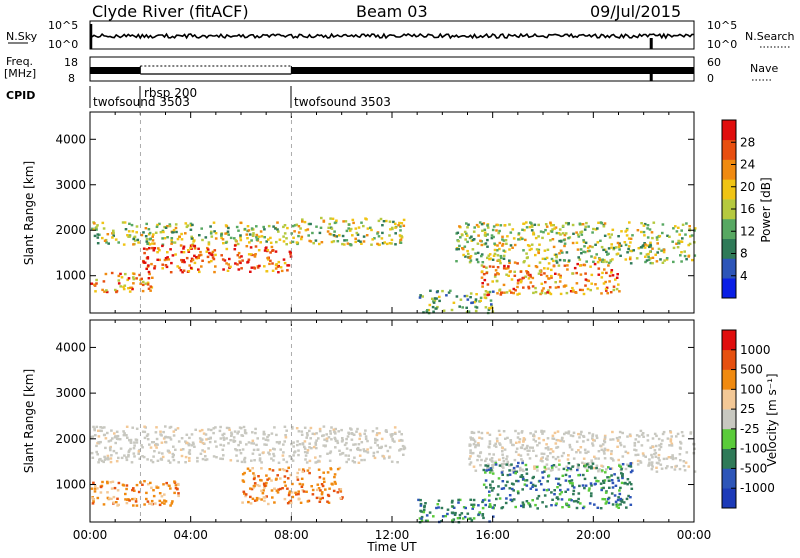  Describe the element at coordinates (729, 149) in the screenshot. I see `power-colorbar-bin` at that location.